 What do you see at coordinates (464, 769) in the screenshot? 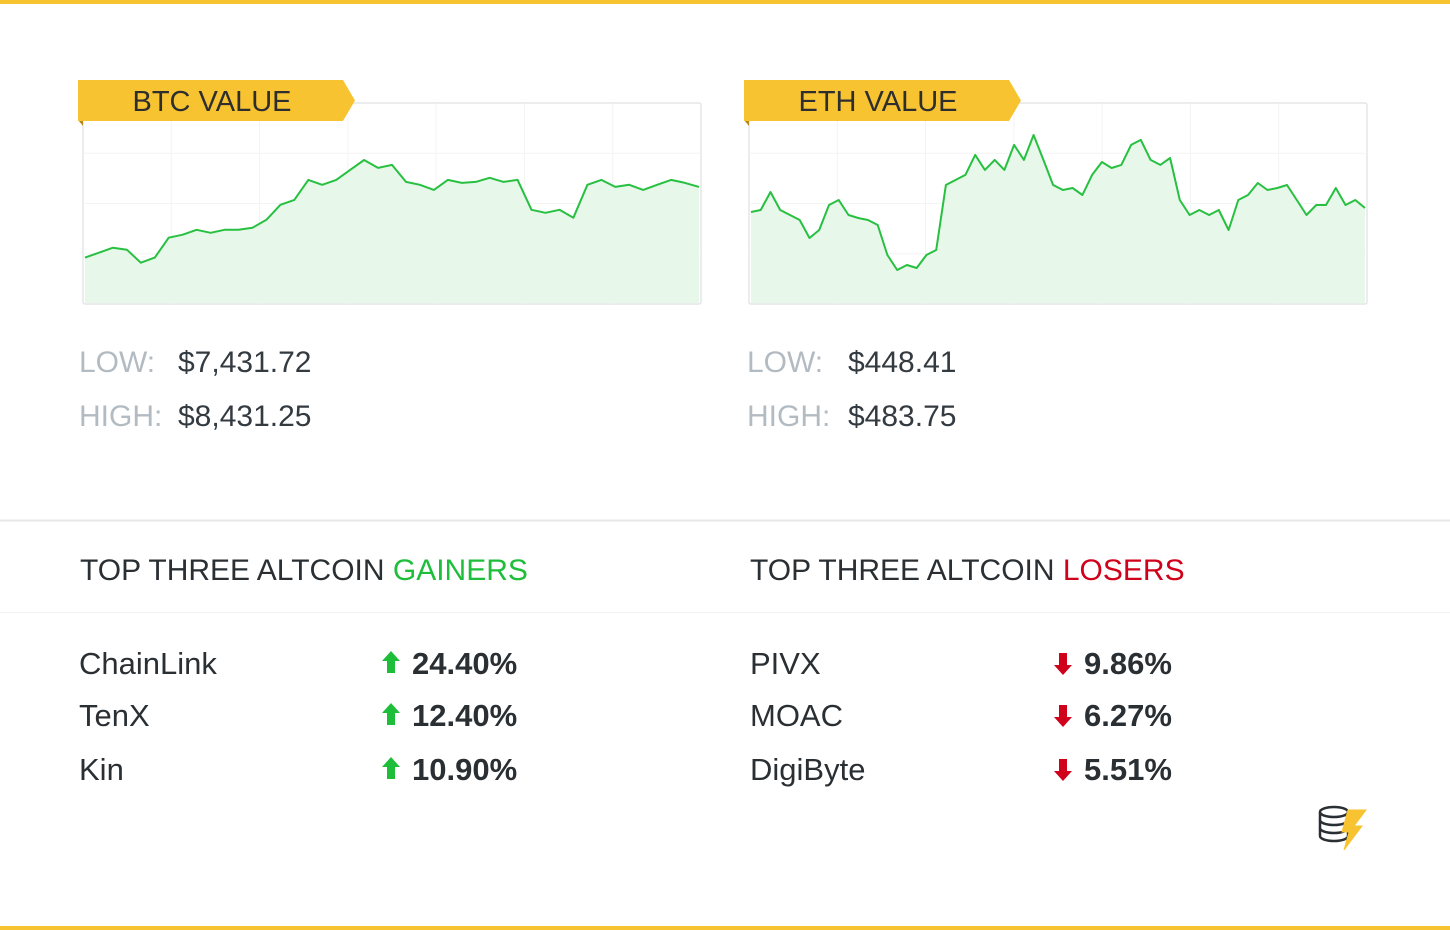
I see `coin-change: 10.90%` at bounding box center [464, 769].